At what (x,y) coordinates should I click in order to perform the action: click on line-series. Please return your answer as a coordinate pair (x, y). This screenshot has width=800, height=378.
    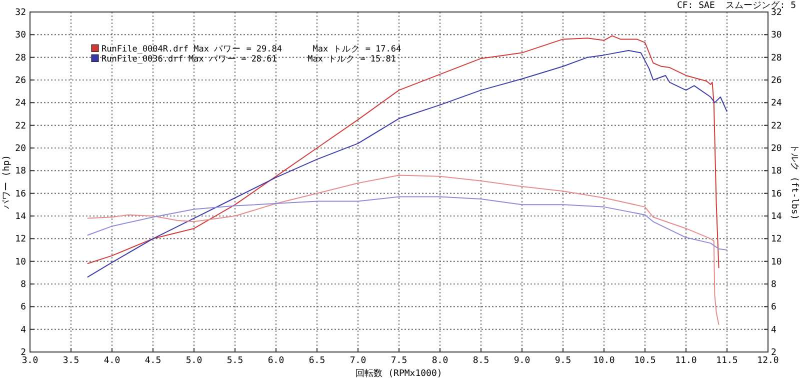
    Looking at the image, I should click on (407, 223).